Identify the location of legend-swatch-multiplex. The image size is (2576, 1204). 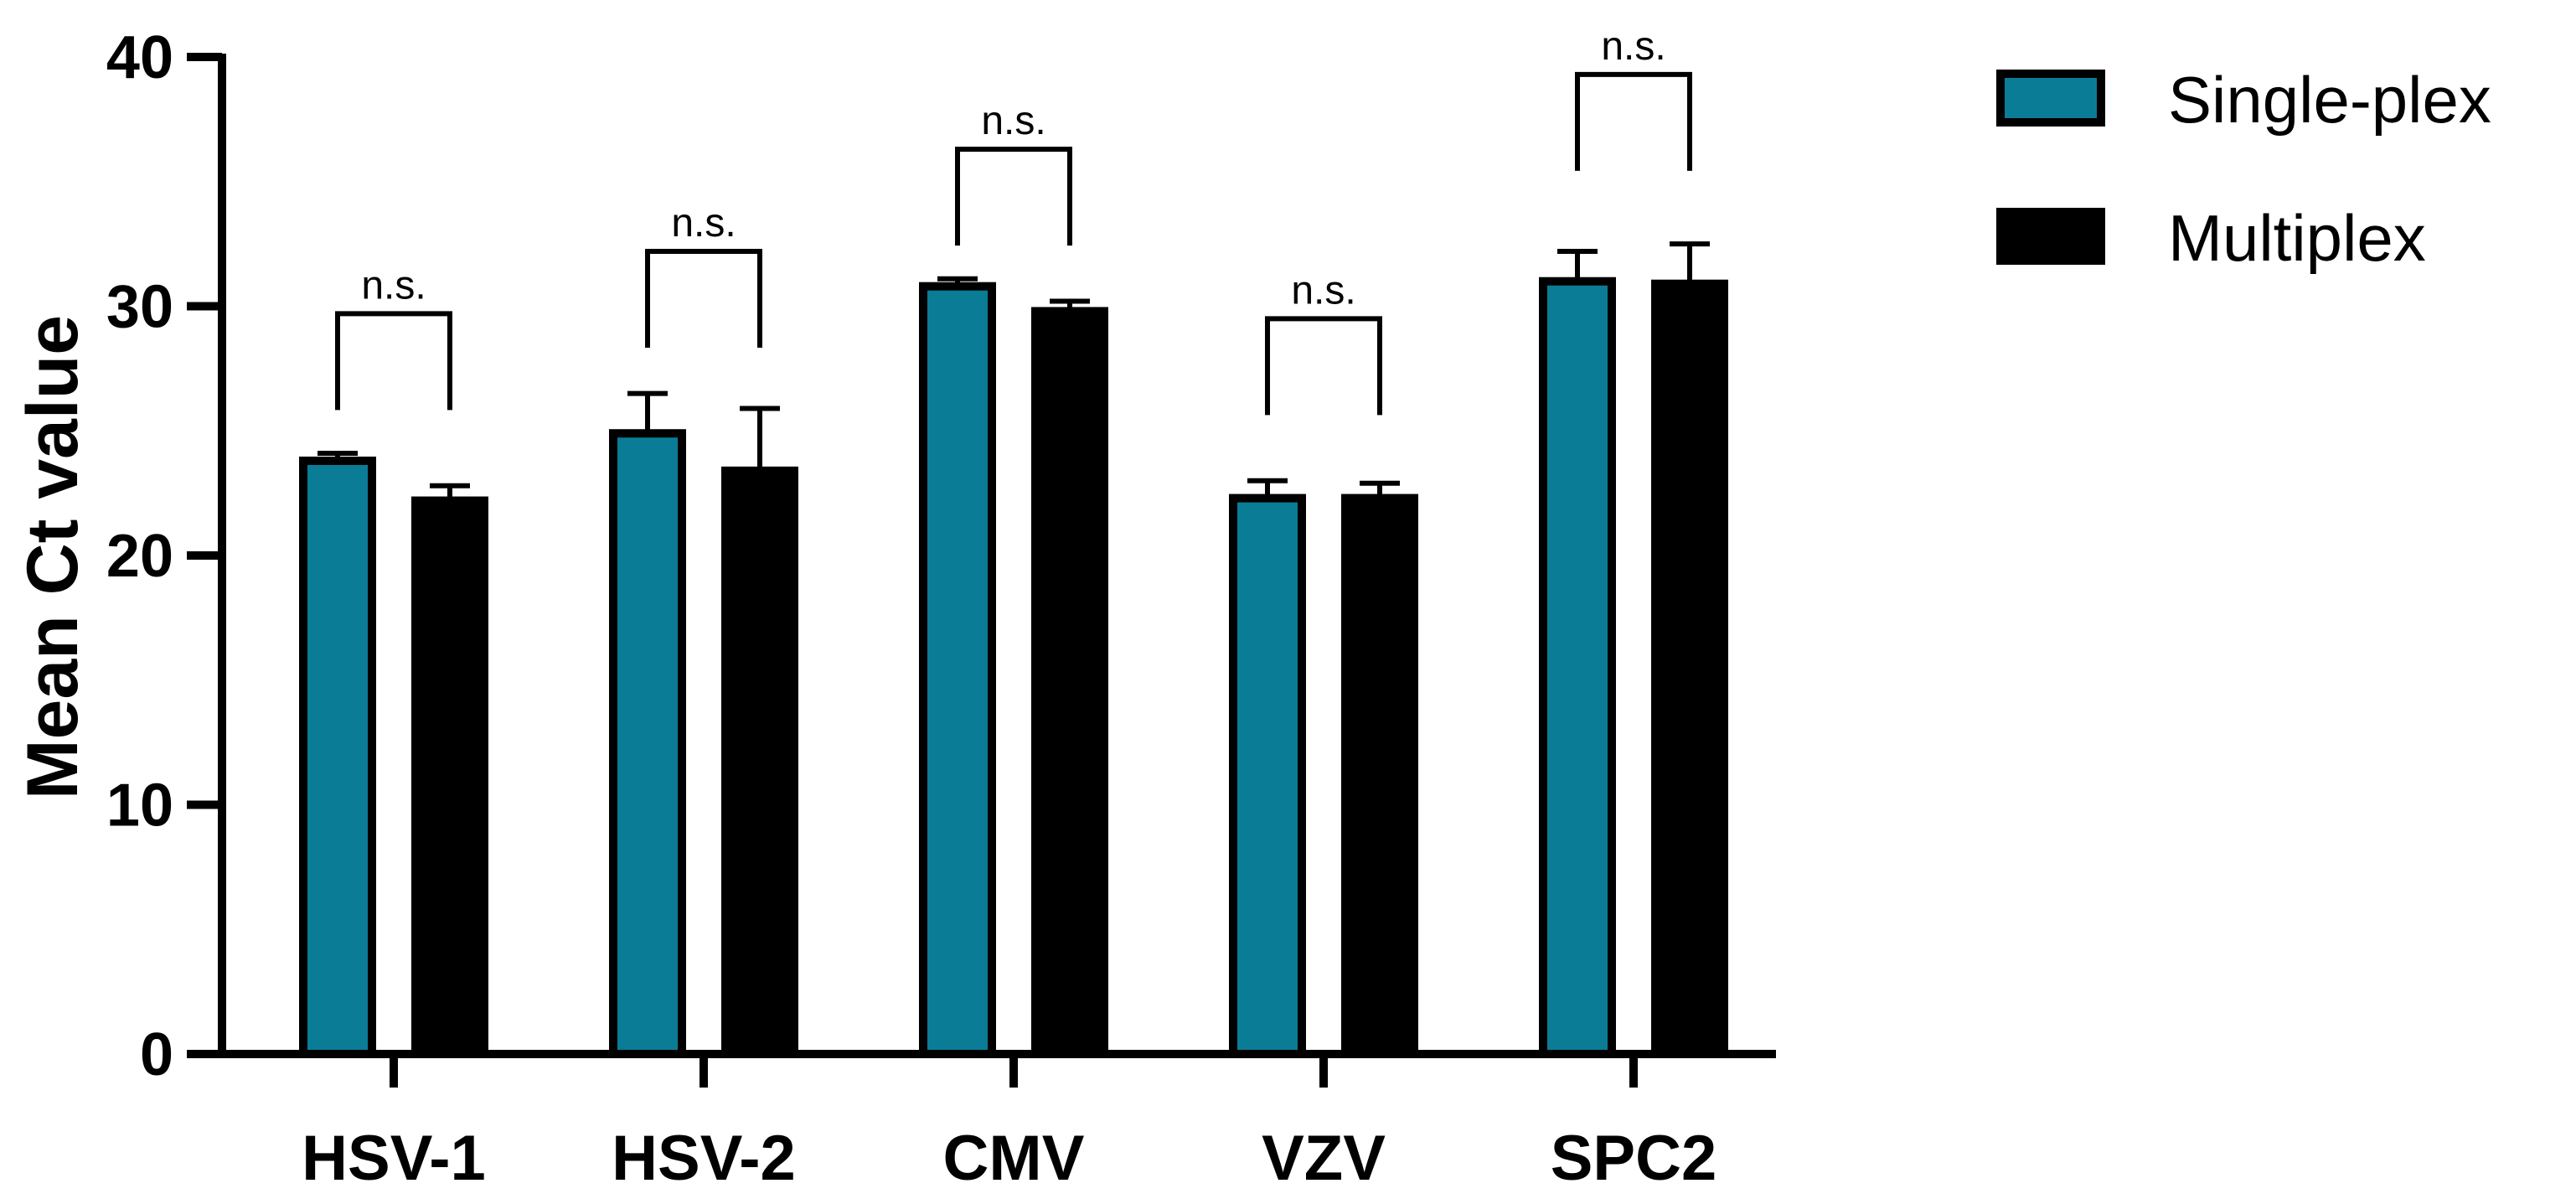
(2050, 236).